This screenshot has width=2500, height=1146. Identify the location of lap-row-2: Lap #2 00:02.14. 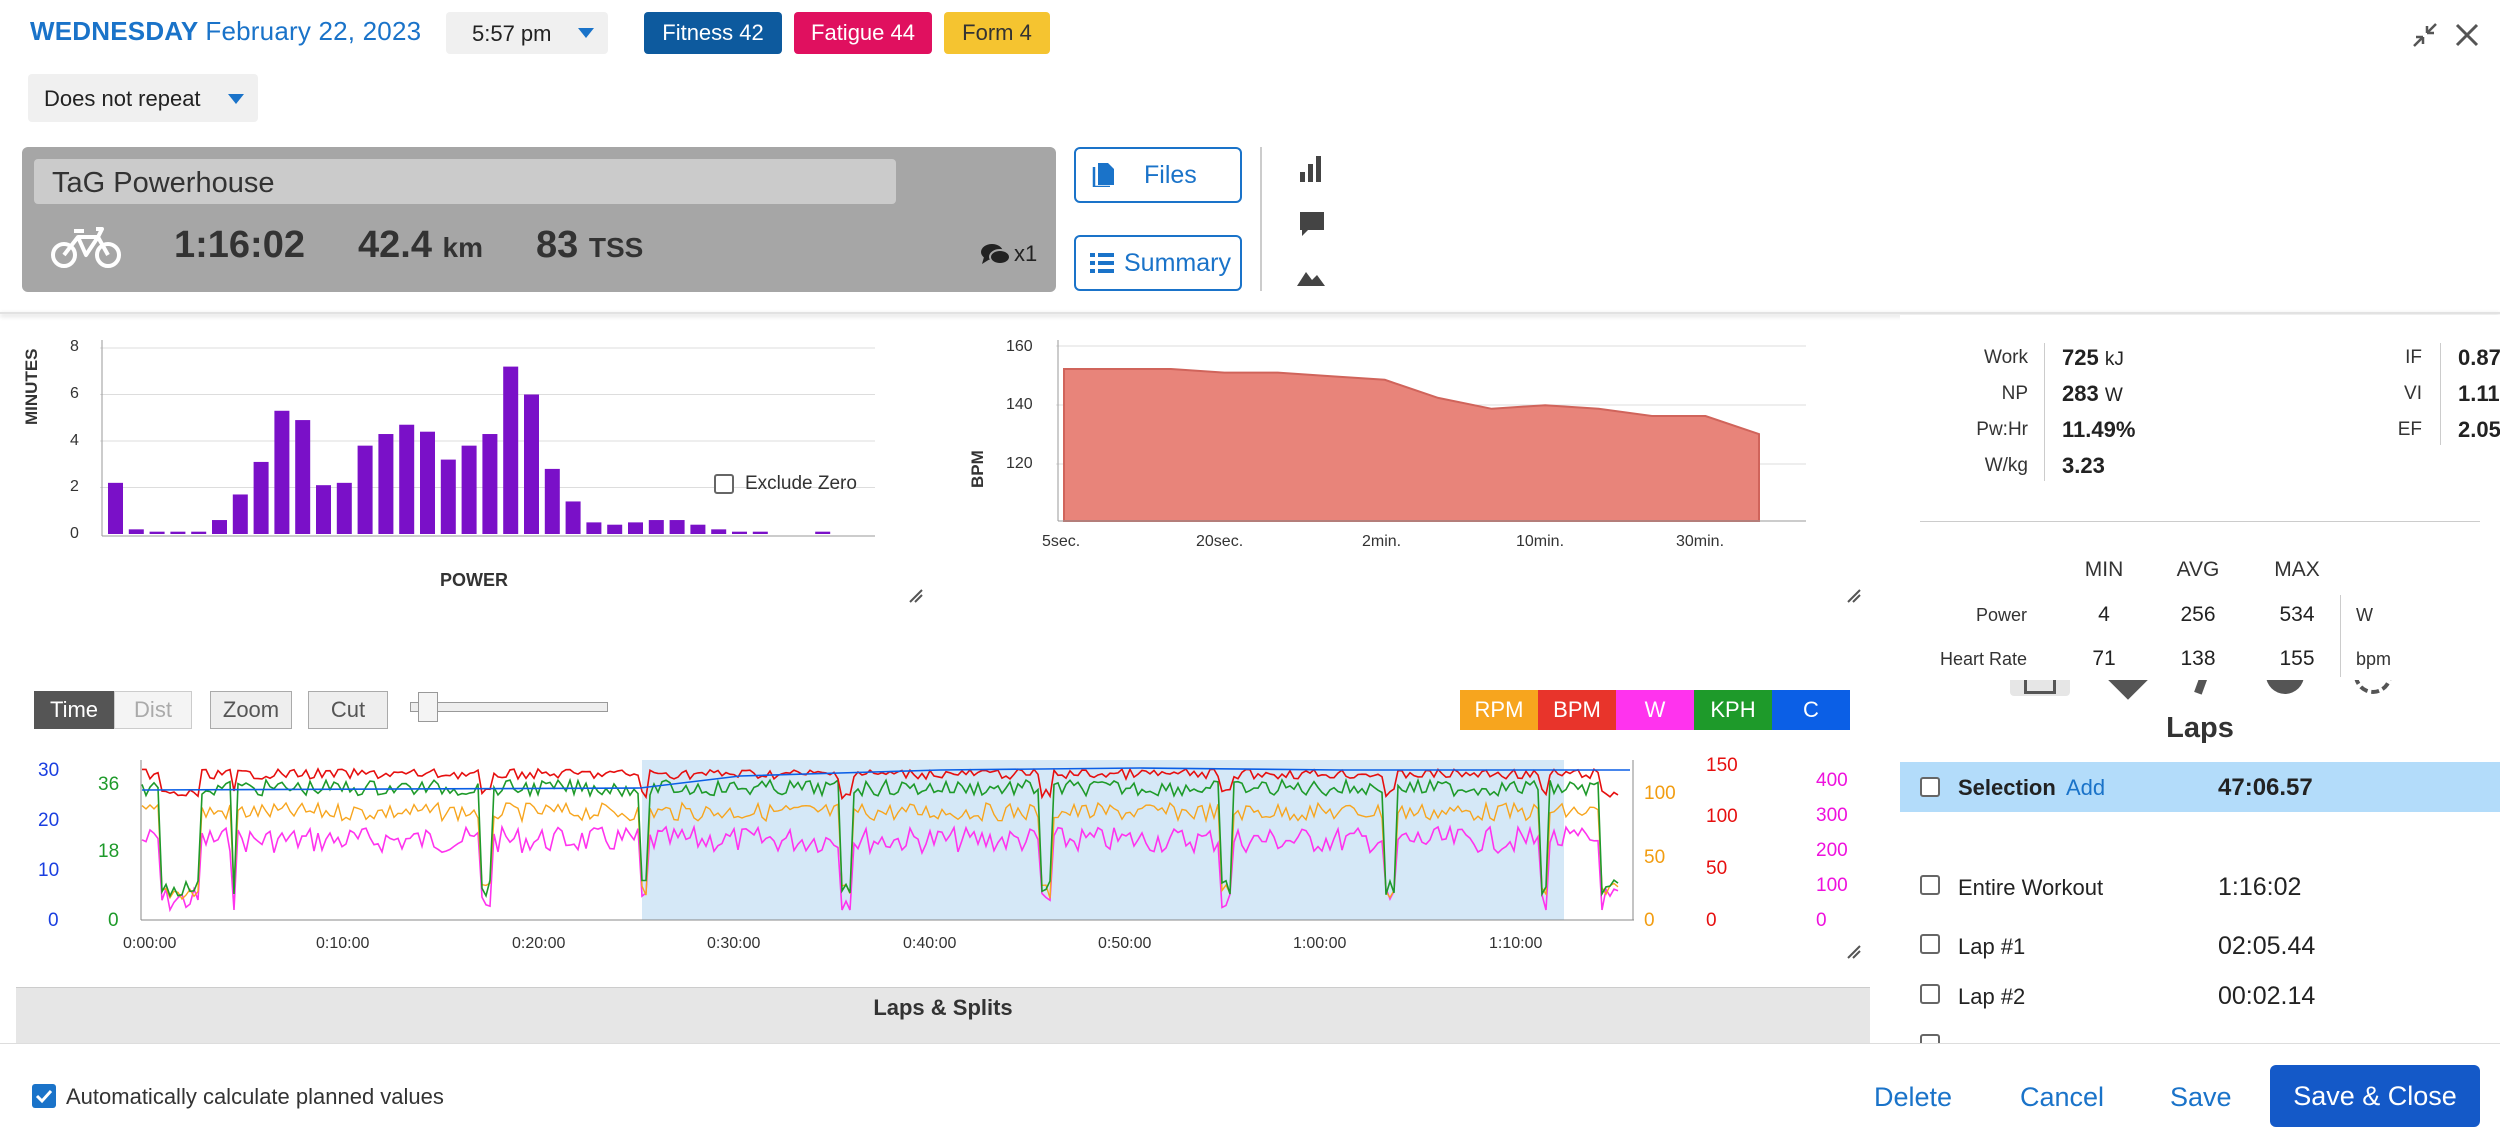
(2200, 995).